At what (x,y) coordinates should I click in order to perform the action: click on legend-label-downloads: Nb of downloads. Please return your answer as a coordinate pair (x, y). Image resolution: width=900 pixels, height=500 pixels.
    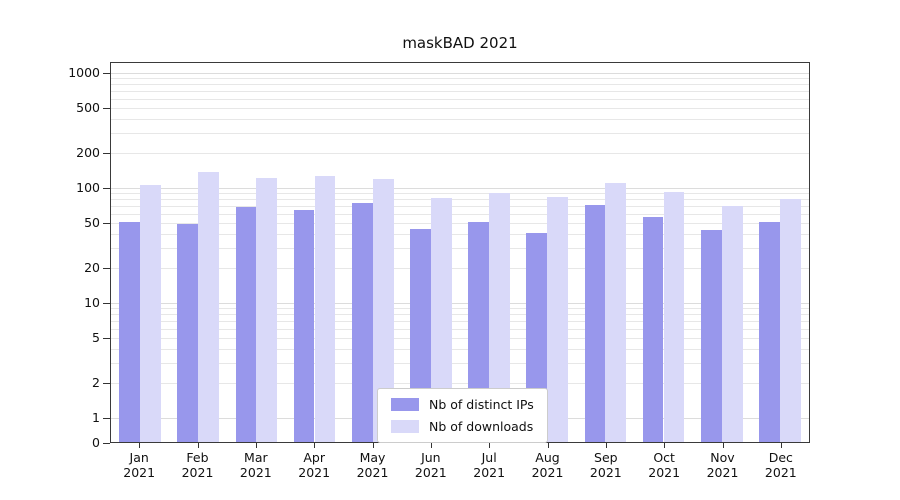
    Looking at the image, I should click on (481, 426).